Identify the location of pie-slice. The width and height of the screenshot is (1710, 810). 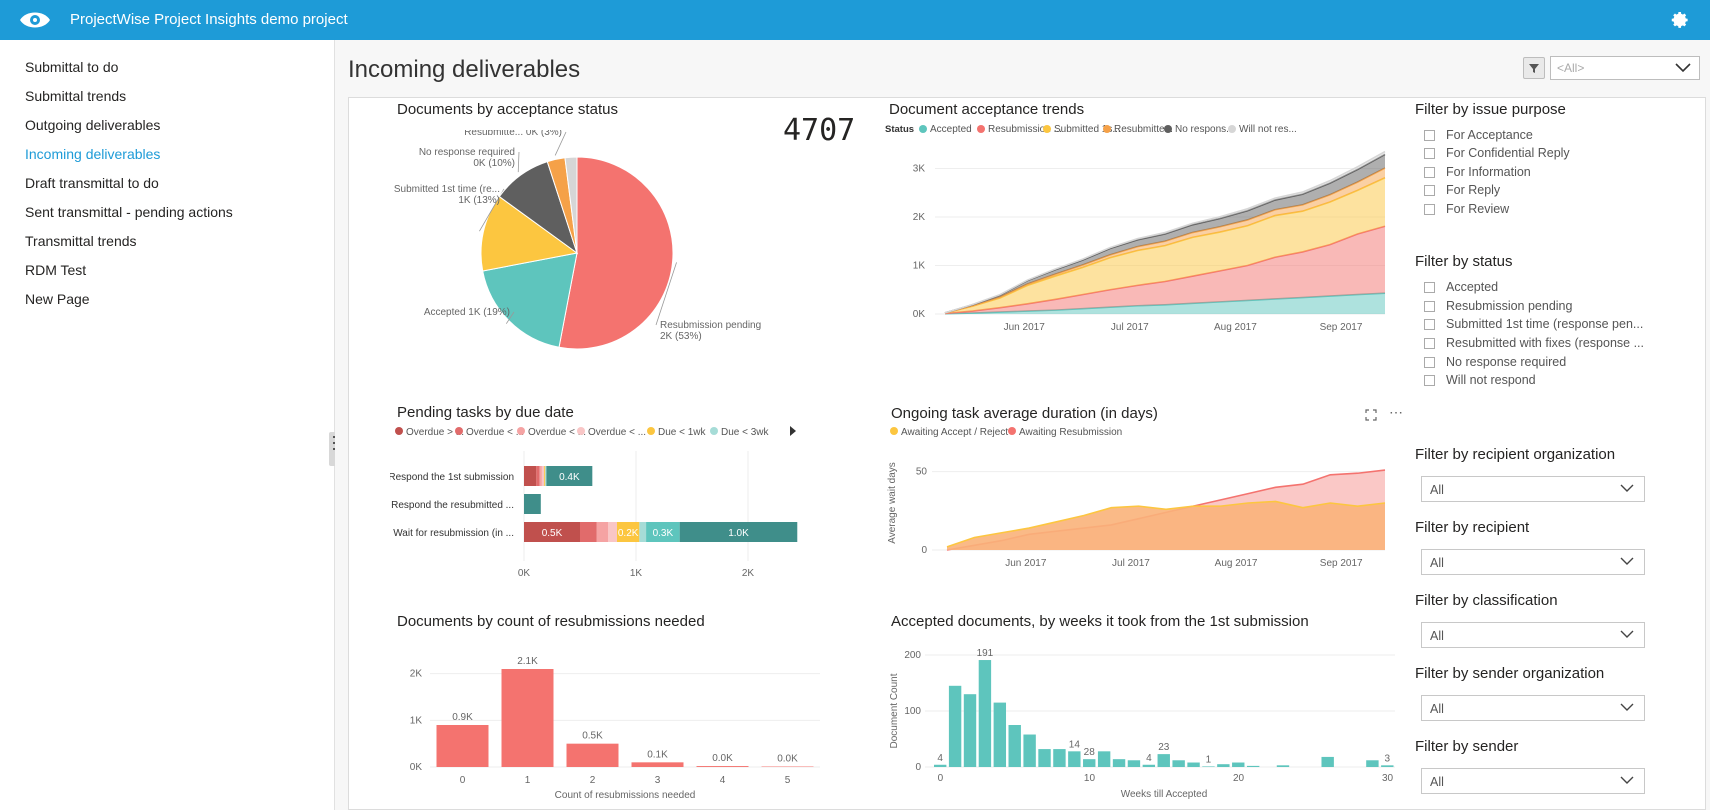
(571, 205).